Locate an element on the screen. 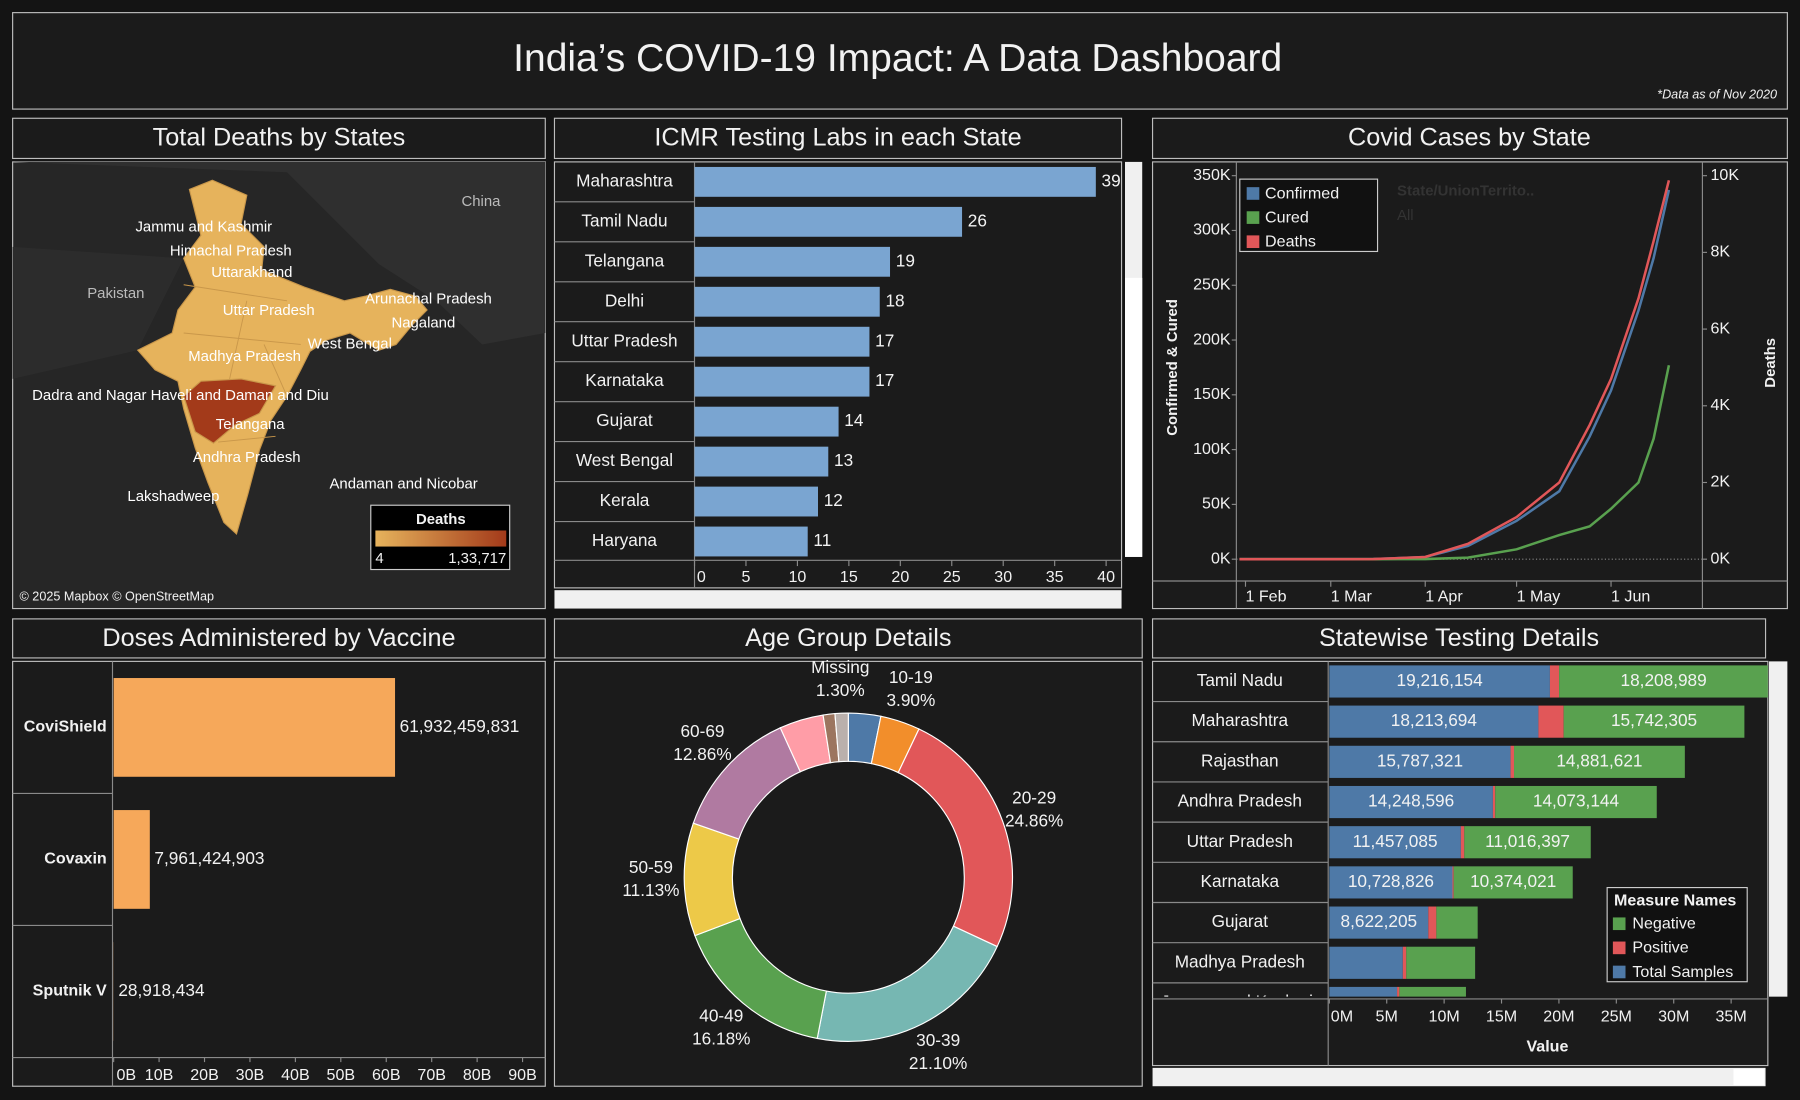 The height and width of the screenshot is (1100, 1800). x-tick-label: 15 is located at coordinates (849, 577).